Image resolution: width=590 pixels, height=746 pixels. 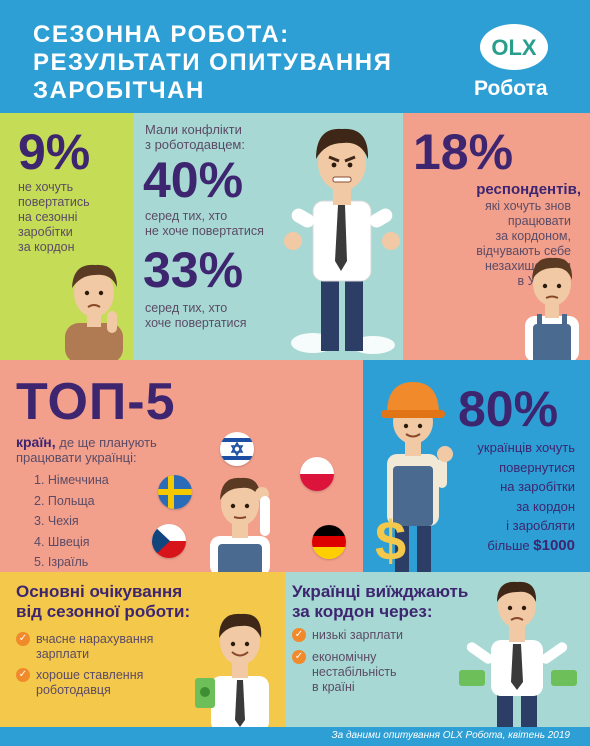 I want to click on expectations-title-line: від сезонної роботи:, so click(x=103, y=611).